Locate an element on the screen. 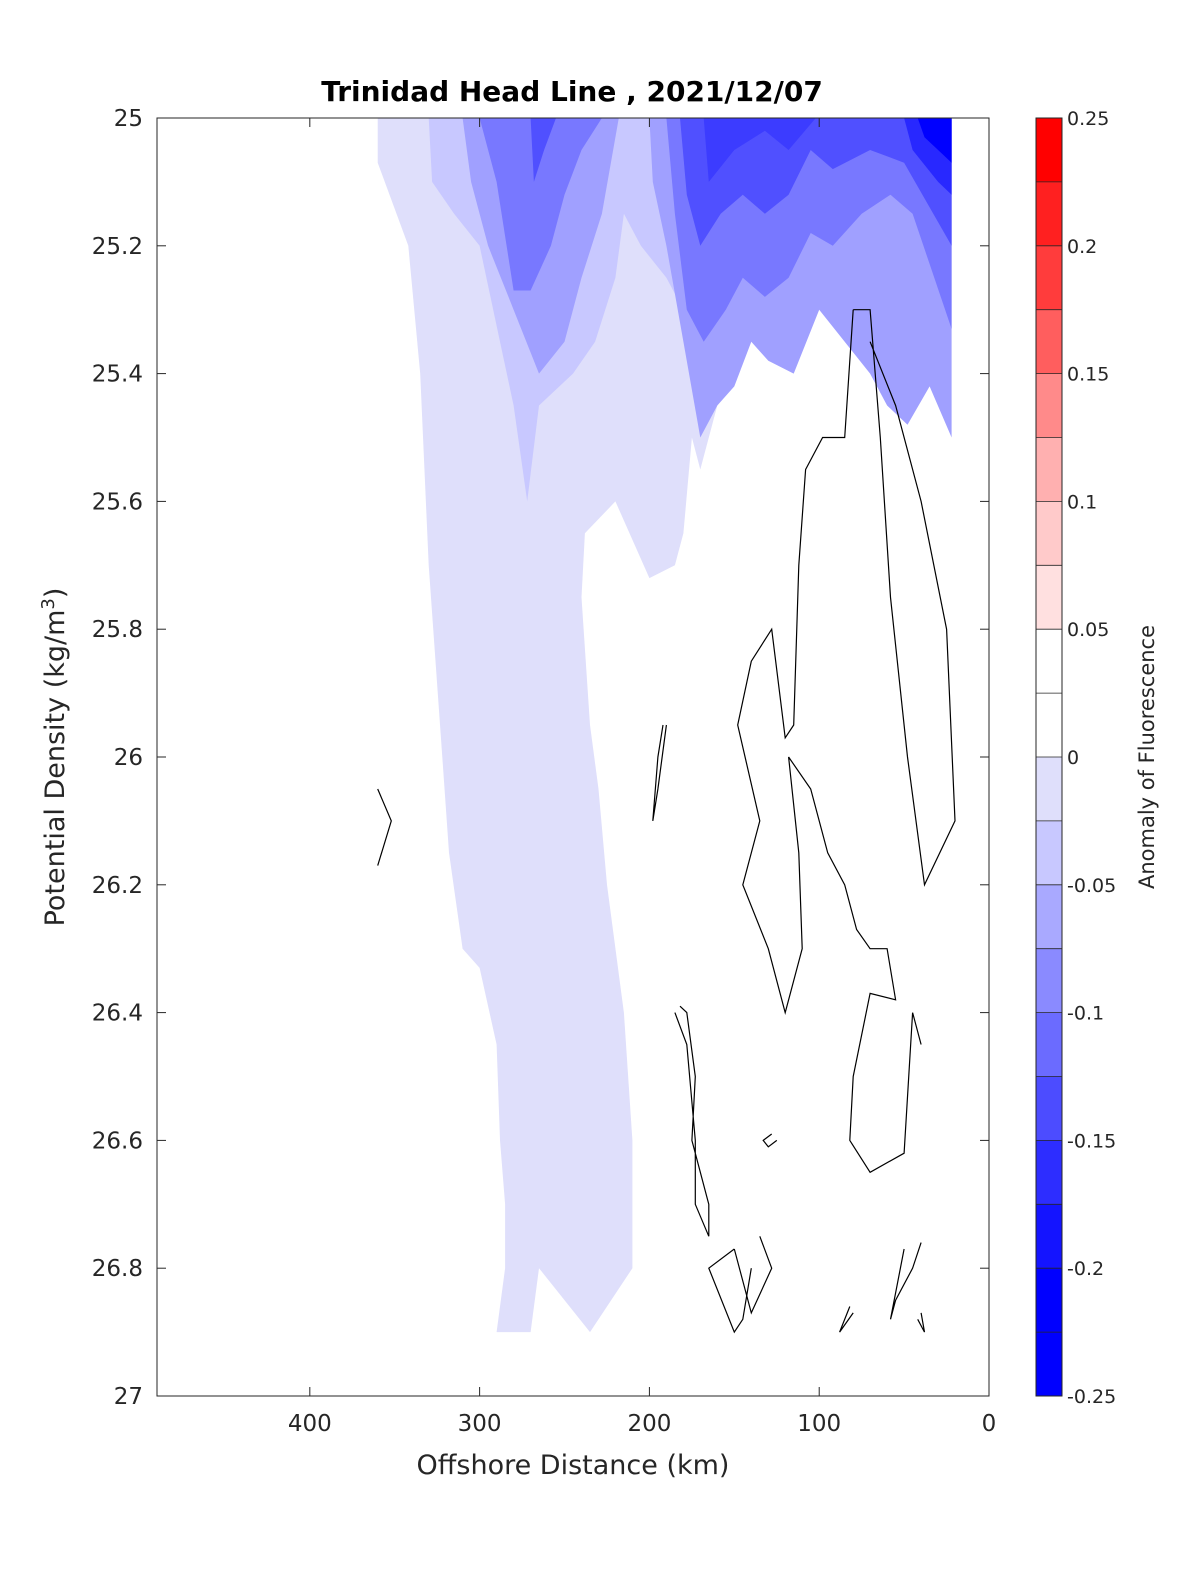 The height and width of the screenshot is (1575, 1200). colorbar-frame is located at coordinates (1049, 757).